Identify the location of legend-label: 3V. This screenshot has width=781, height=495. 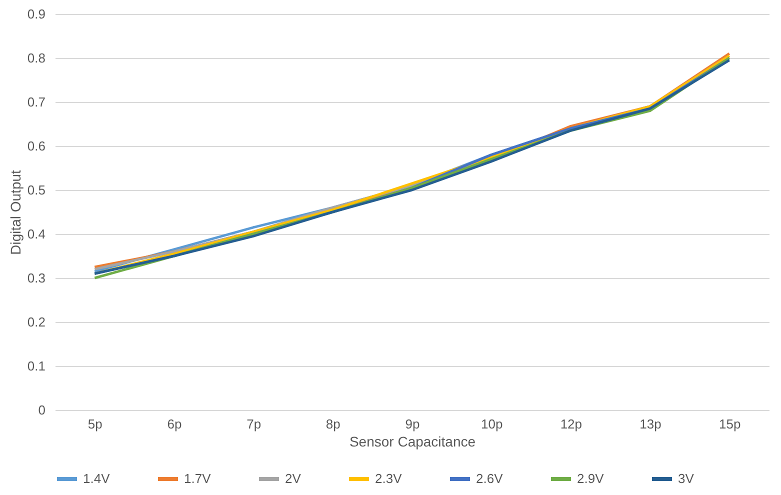
(686, 478).